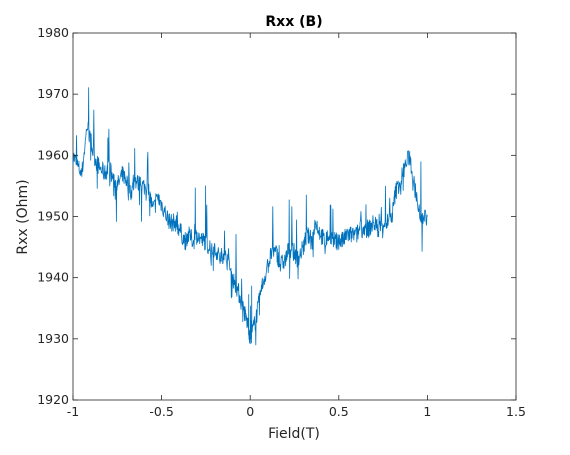 This screenshot has height=455, width=570. What do you see at coordinates (161, 411) in the screenshot?
I see `x-tick-label: -0.5` at bounding box center [161, 411].